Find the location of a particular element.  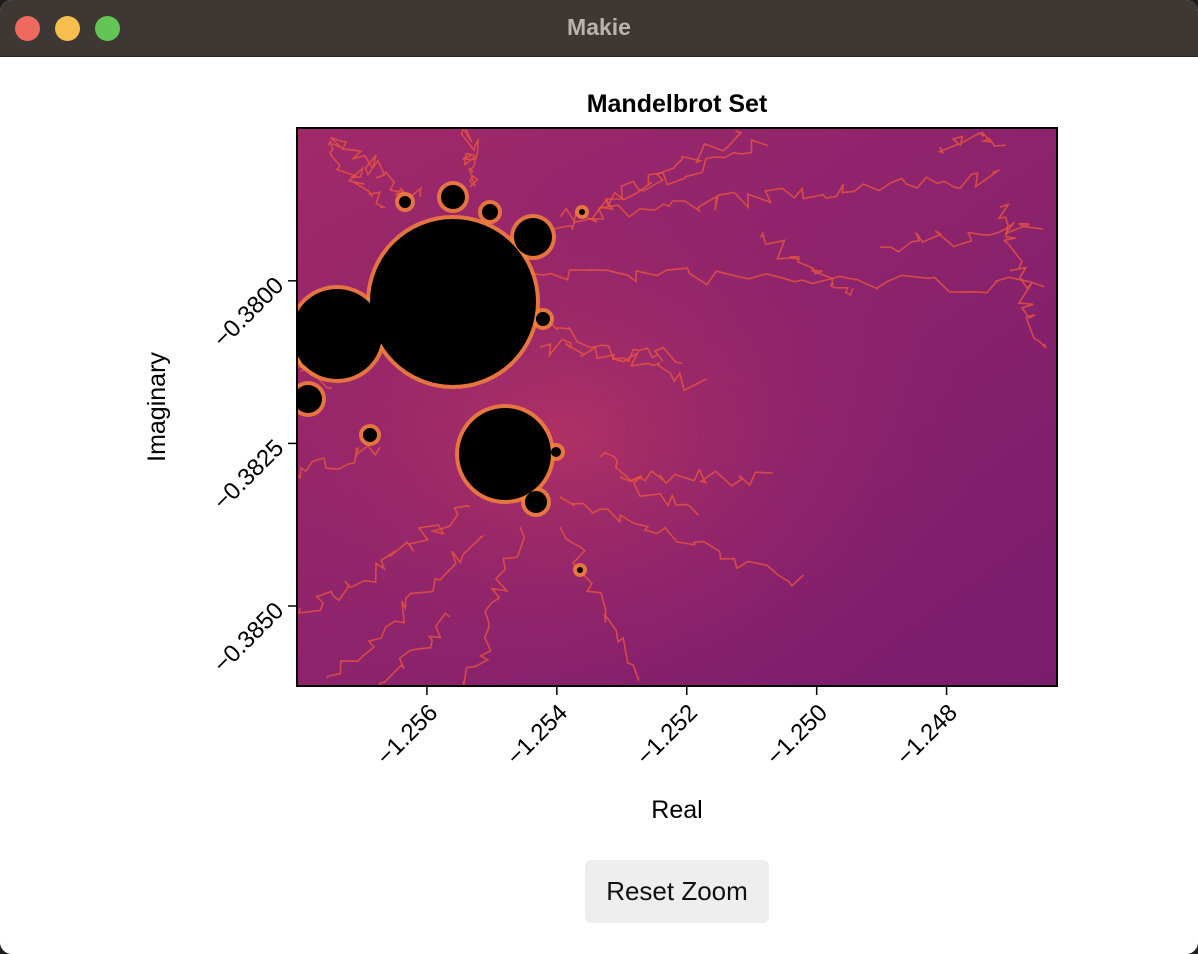

x-tick-label: −1.252 is located at coordinates (667, 734).